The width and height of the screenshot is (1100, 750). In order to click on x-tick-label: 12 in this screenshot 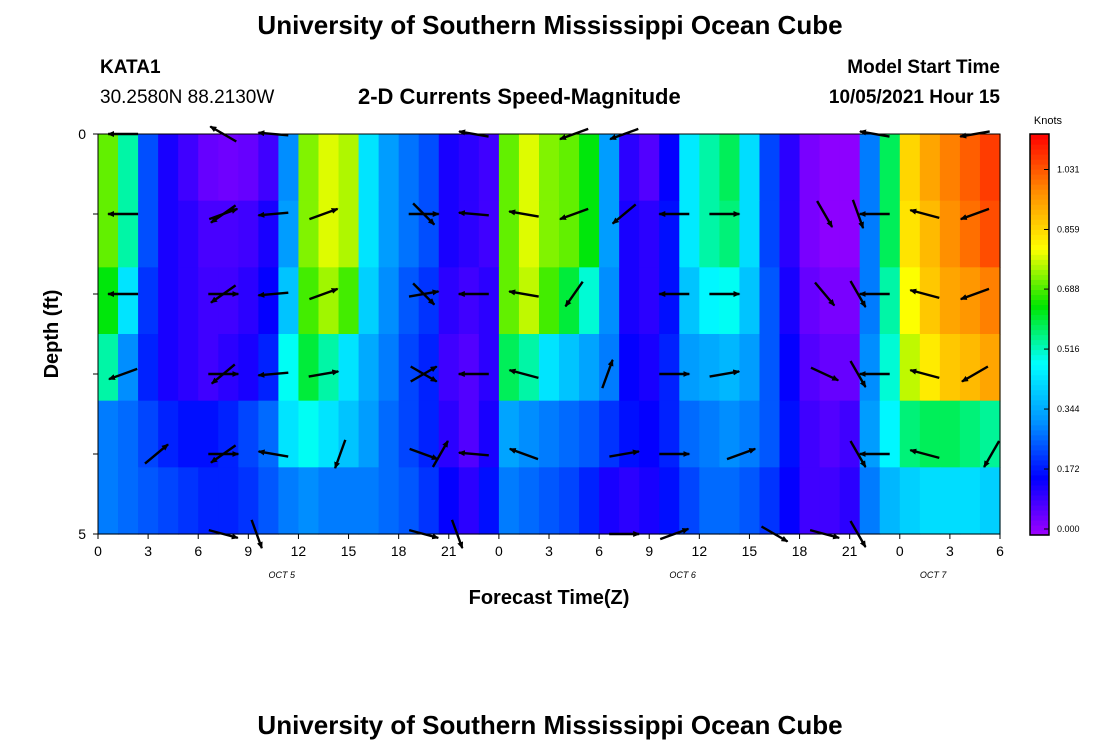, I will do `click(299, 551)`.